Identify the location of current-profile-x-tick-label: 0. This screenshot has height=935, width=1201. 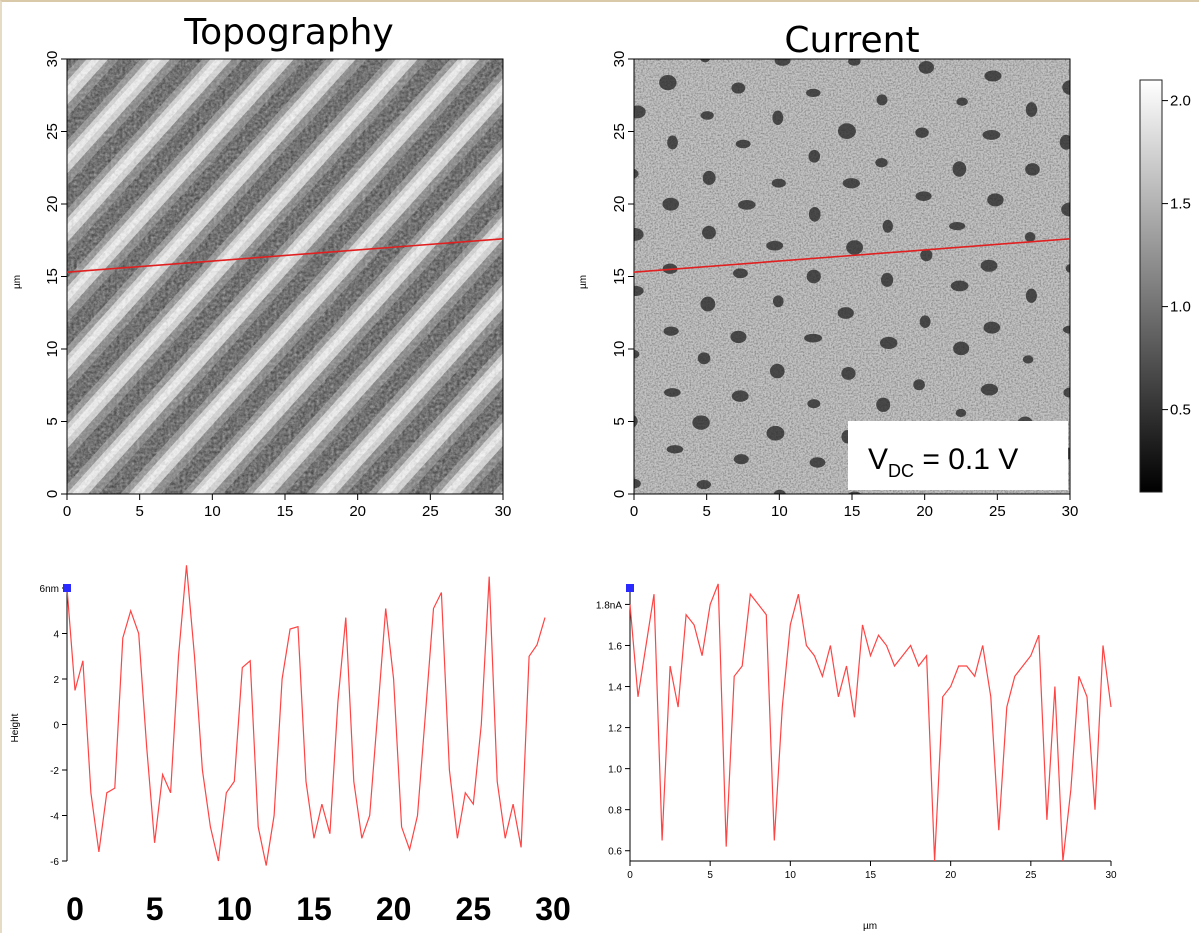
(630, 875).